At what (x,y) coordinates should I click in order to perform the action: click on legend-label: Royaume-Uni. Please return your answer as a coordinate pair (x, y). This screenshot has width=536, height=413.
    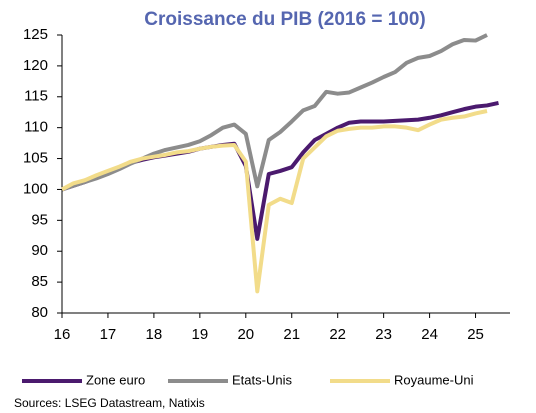
    Looking at the image, I should click on (434, 379).